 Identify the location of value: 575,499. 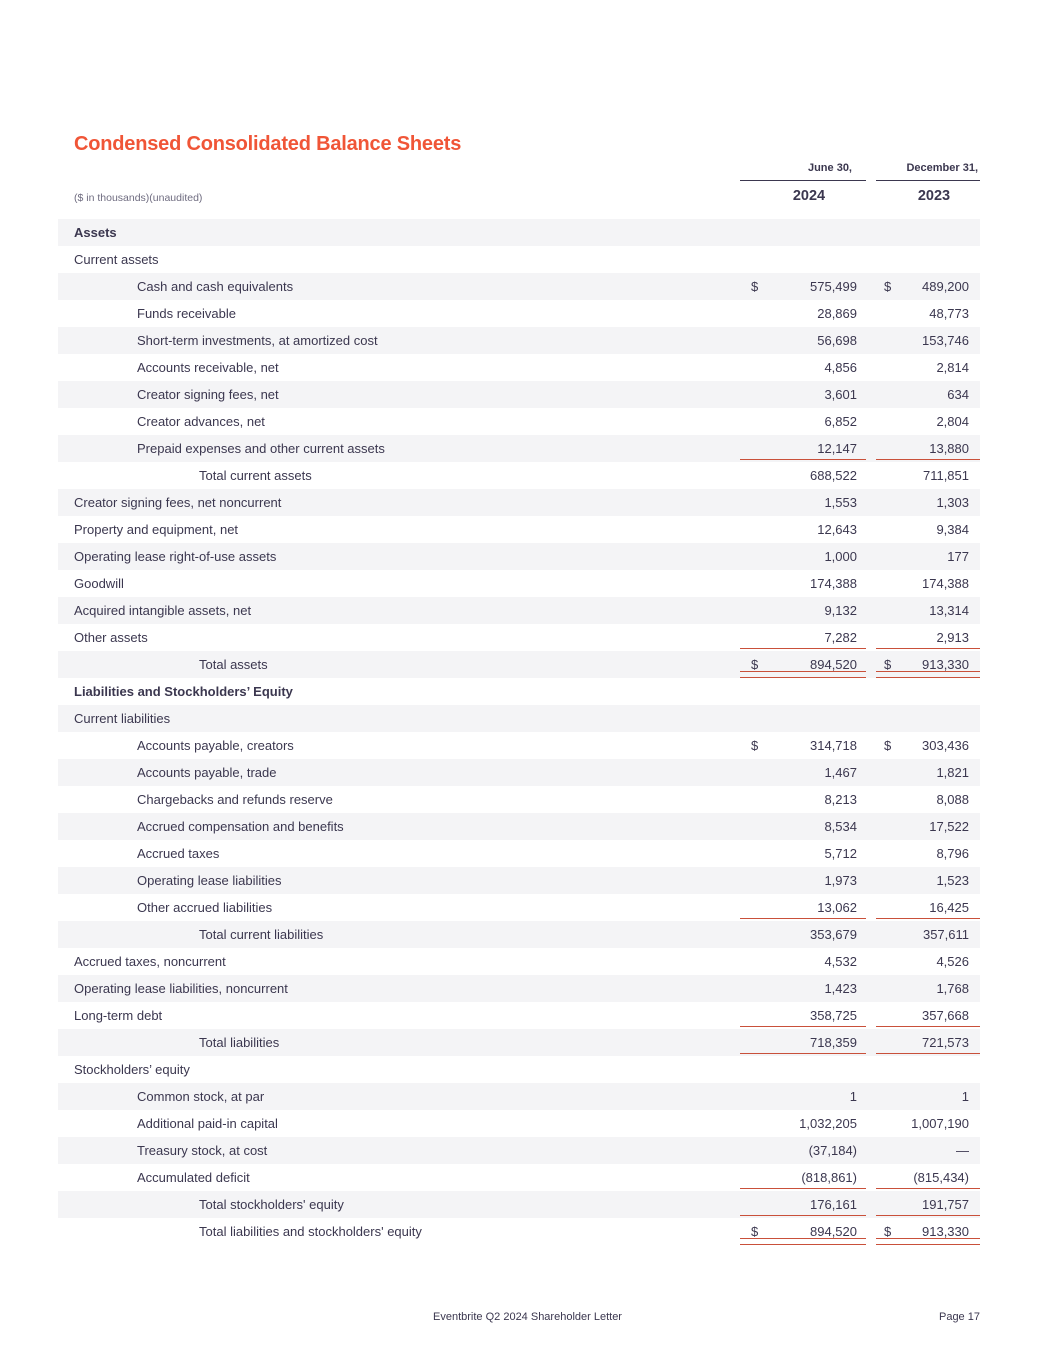
(833, 286).